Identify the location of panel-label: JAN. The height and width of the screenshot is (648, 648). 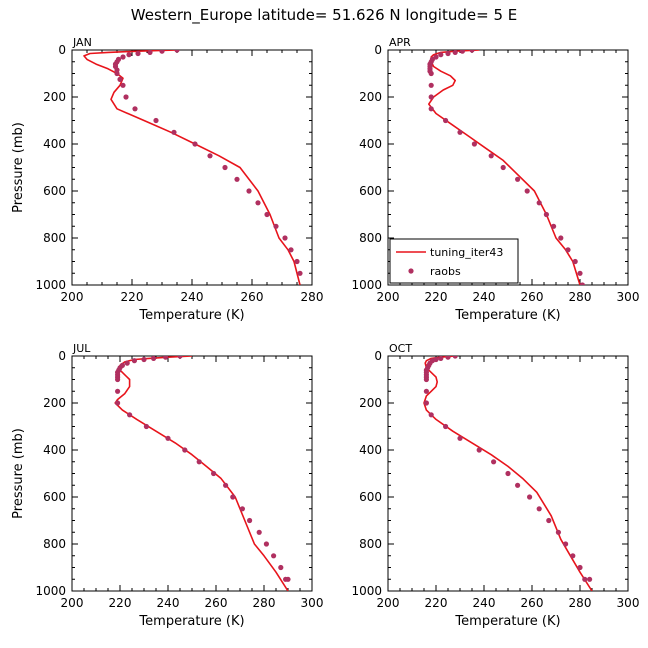
(82, 42).